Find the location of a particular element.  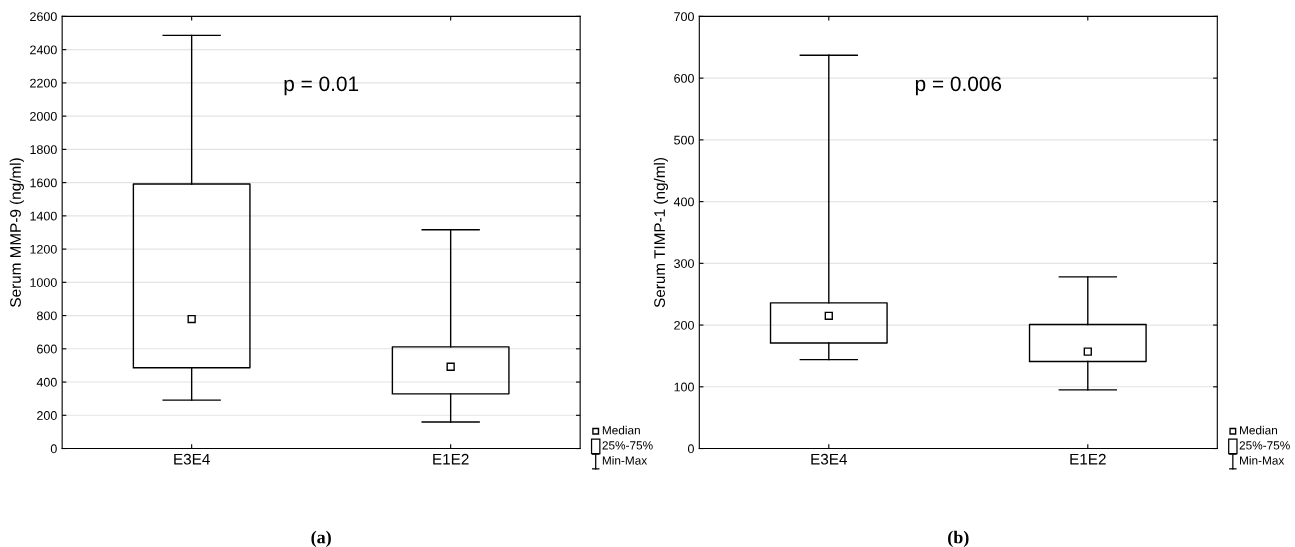

y-tick-label: 1600 is located at coordinates (43, 183).